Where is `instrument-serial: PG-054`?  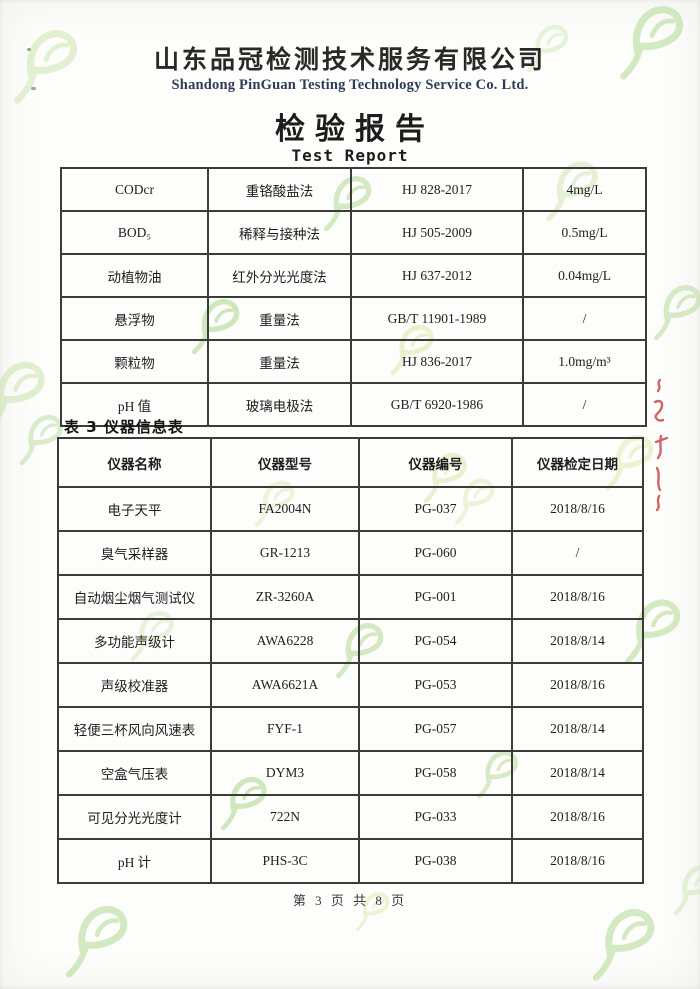 instrument-serial: PG-054 is located at coordinates (435, 641).